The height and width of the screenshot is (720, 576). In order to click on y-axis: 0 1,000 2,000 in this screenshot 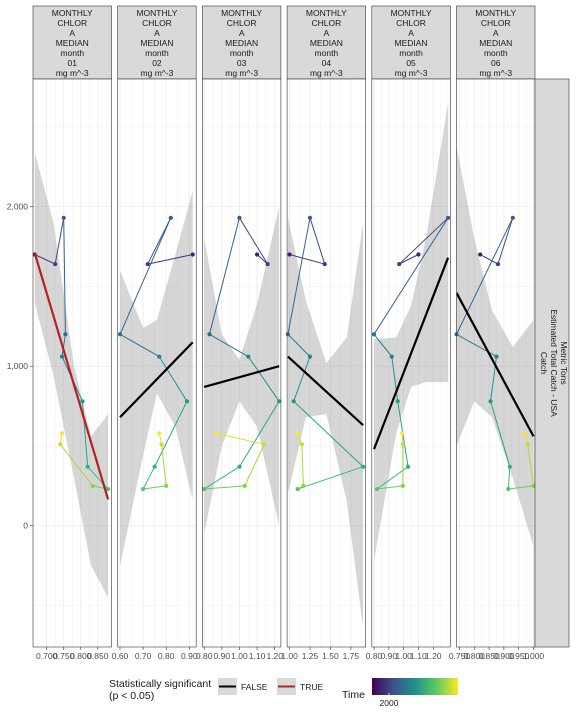, I will do `click(20, 366)`.